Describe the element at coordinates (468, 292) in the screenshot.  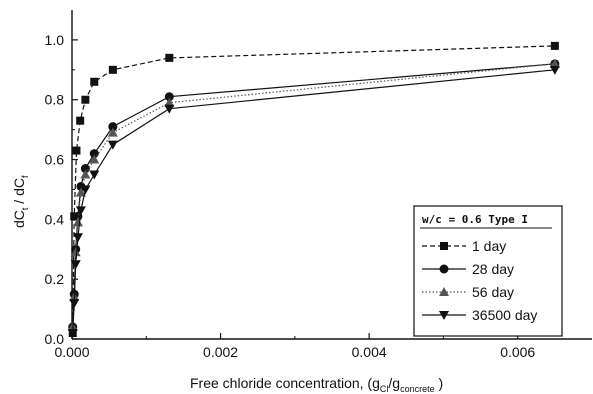
I see `legend-entry: 56 day` at that location.